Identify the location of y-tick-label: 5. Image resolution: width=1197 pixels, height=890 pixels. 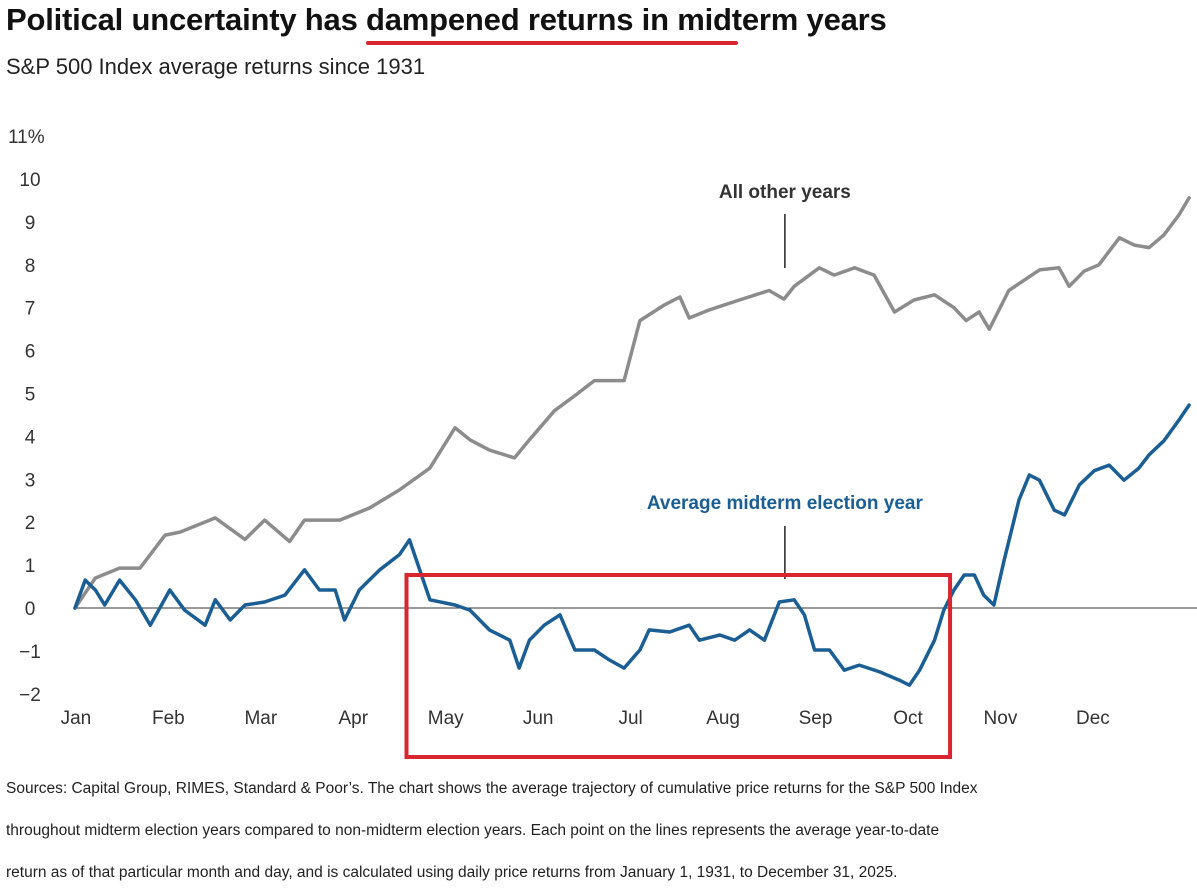
(30, 395).